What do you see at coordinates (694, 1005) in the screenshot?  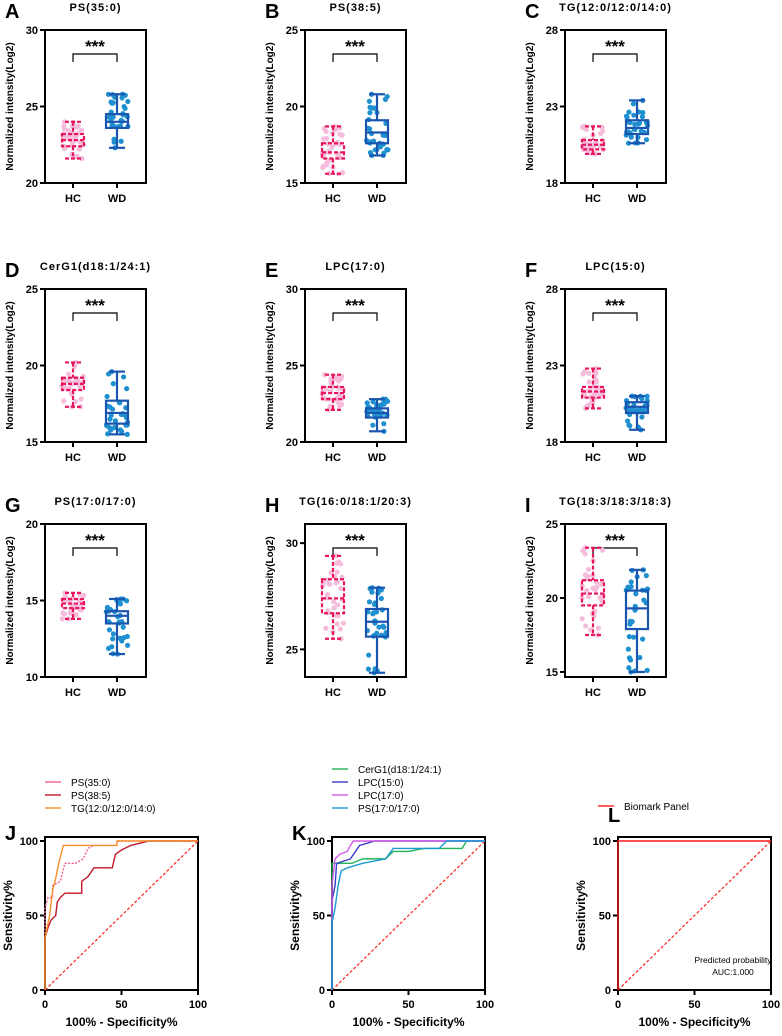 I see `x-tick-label: 50` at bounding box center [694, 1005].